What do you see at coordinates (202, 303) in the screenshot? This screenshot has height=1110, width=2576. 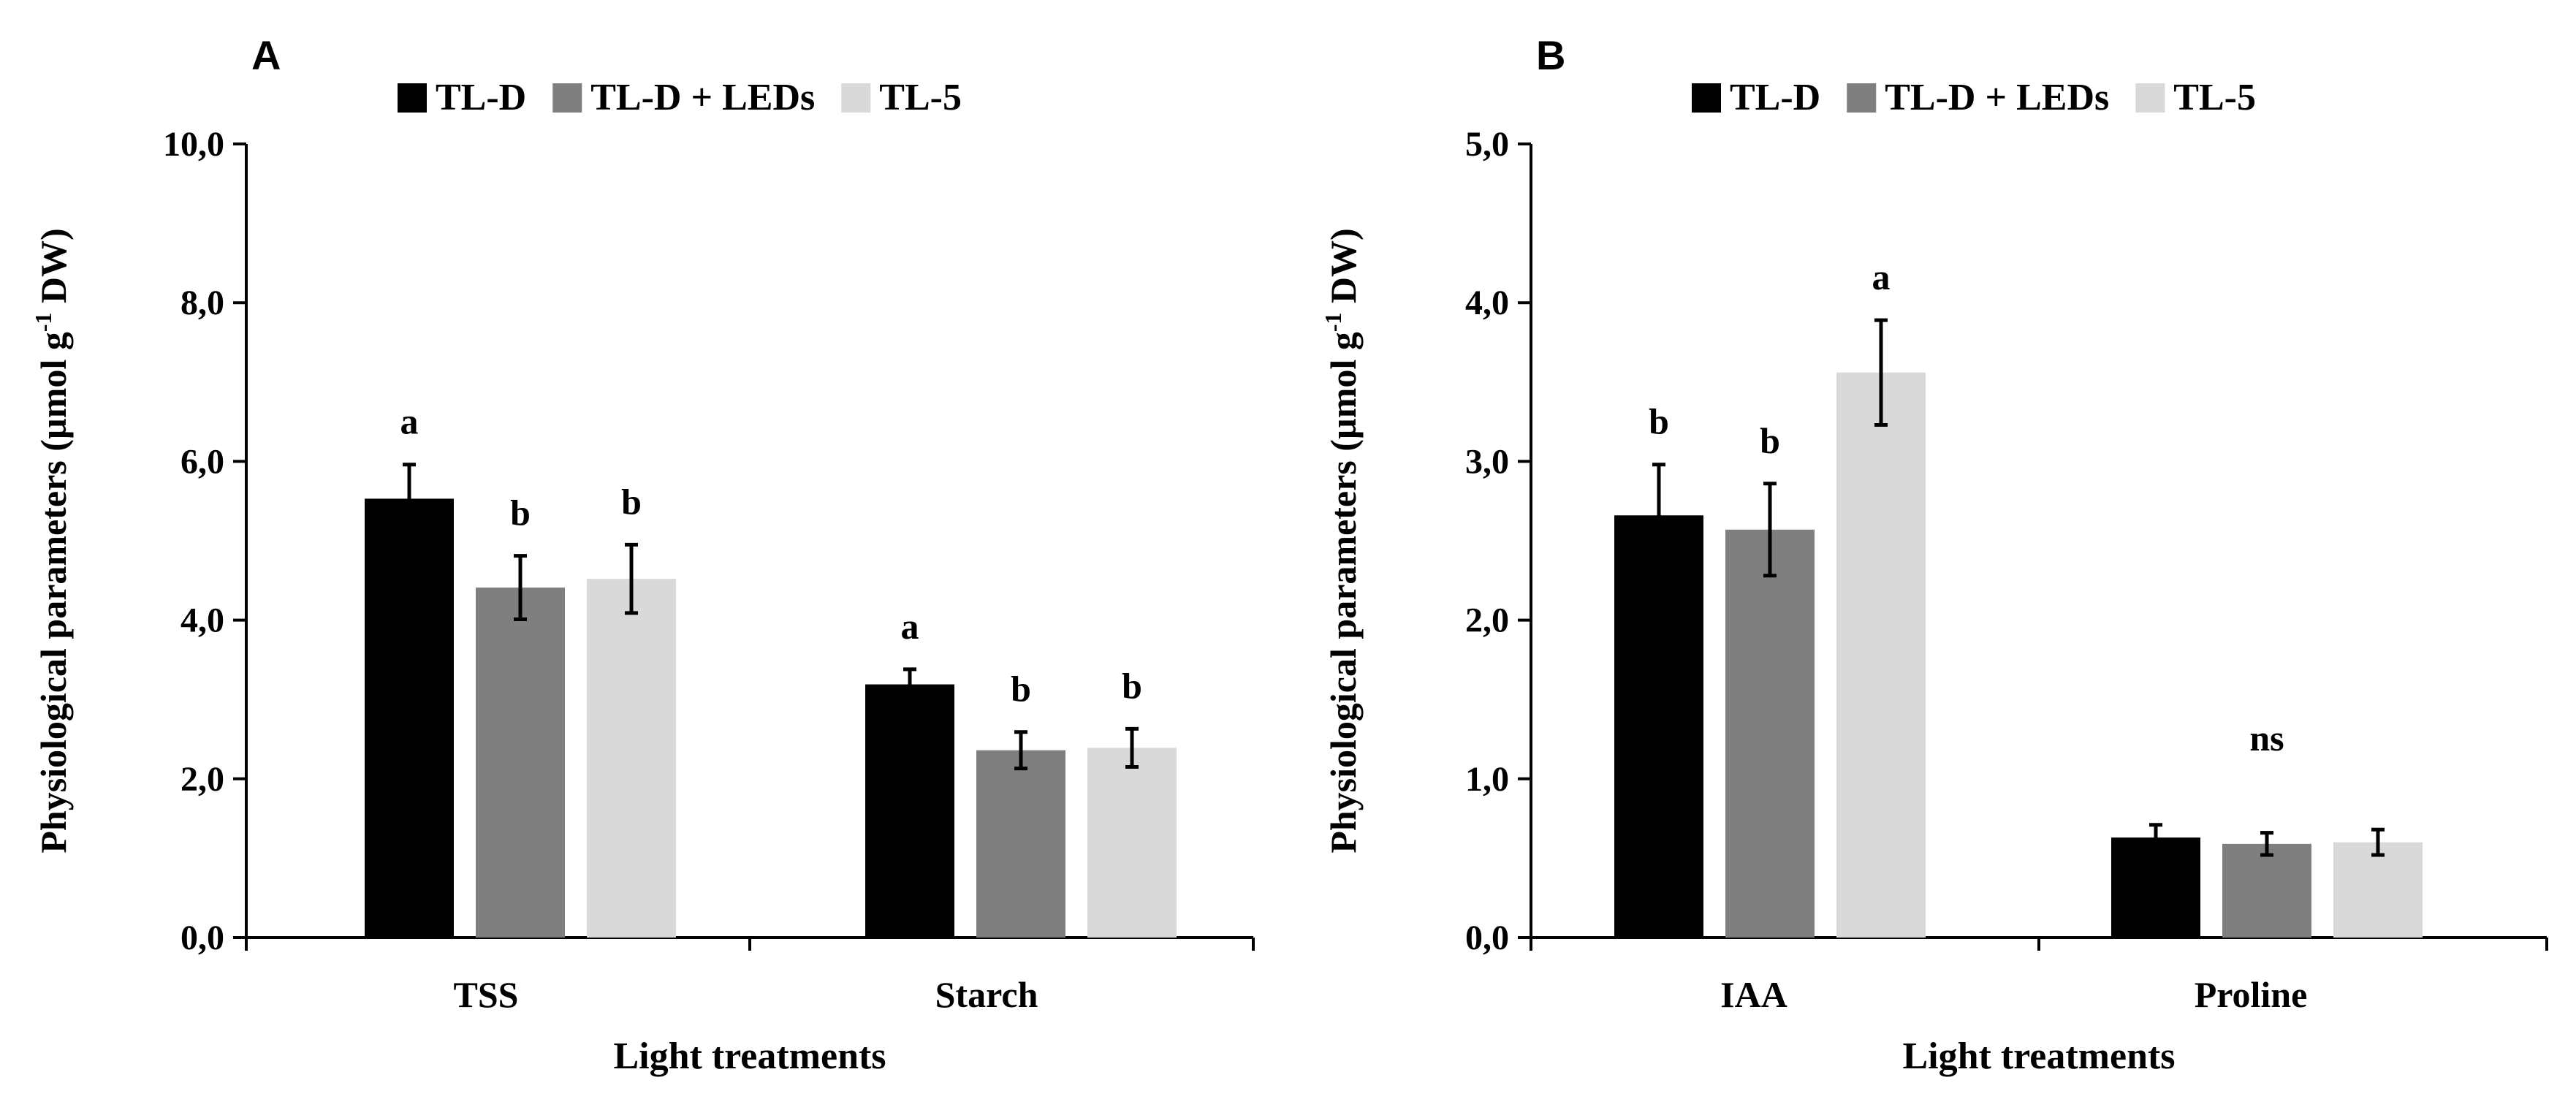 I see `y-tick-label: 8,0` at bounding box center [202, 303].